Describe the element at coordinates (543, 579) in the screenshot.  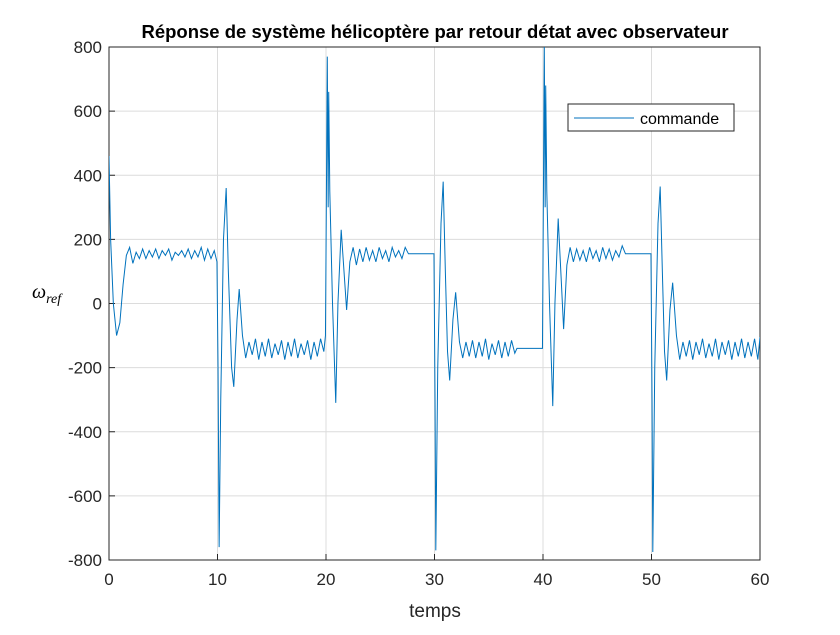
I see `x-tick-label: 40` at that location.